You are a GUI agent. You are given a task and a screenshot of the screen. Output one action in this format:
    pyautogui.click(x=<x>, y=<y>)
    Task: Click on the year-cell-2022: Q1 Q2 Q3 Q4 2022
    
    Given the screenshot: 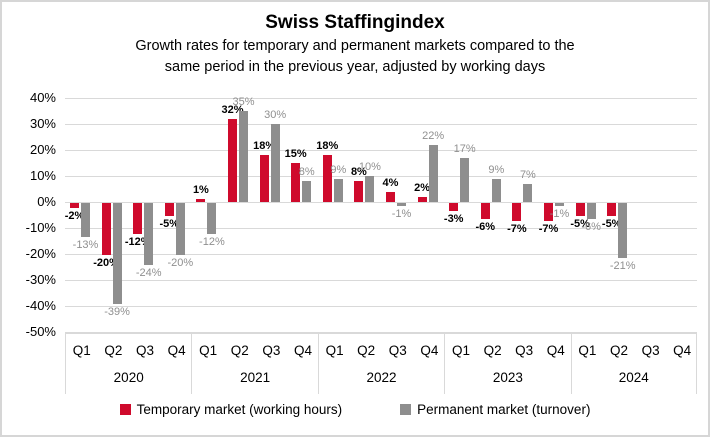 What is the action you would take?
    pyautogui.click(x=380, y=364)
    